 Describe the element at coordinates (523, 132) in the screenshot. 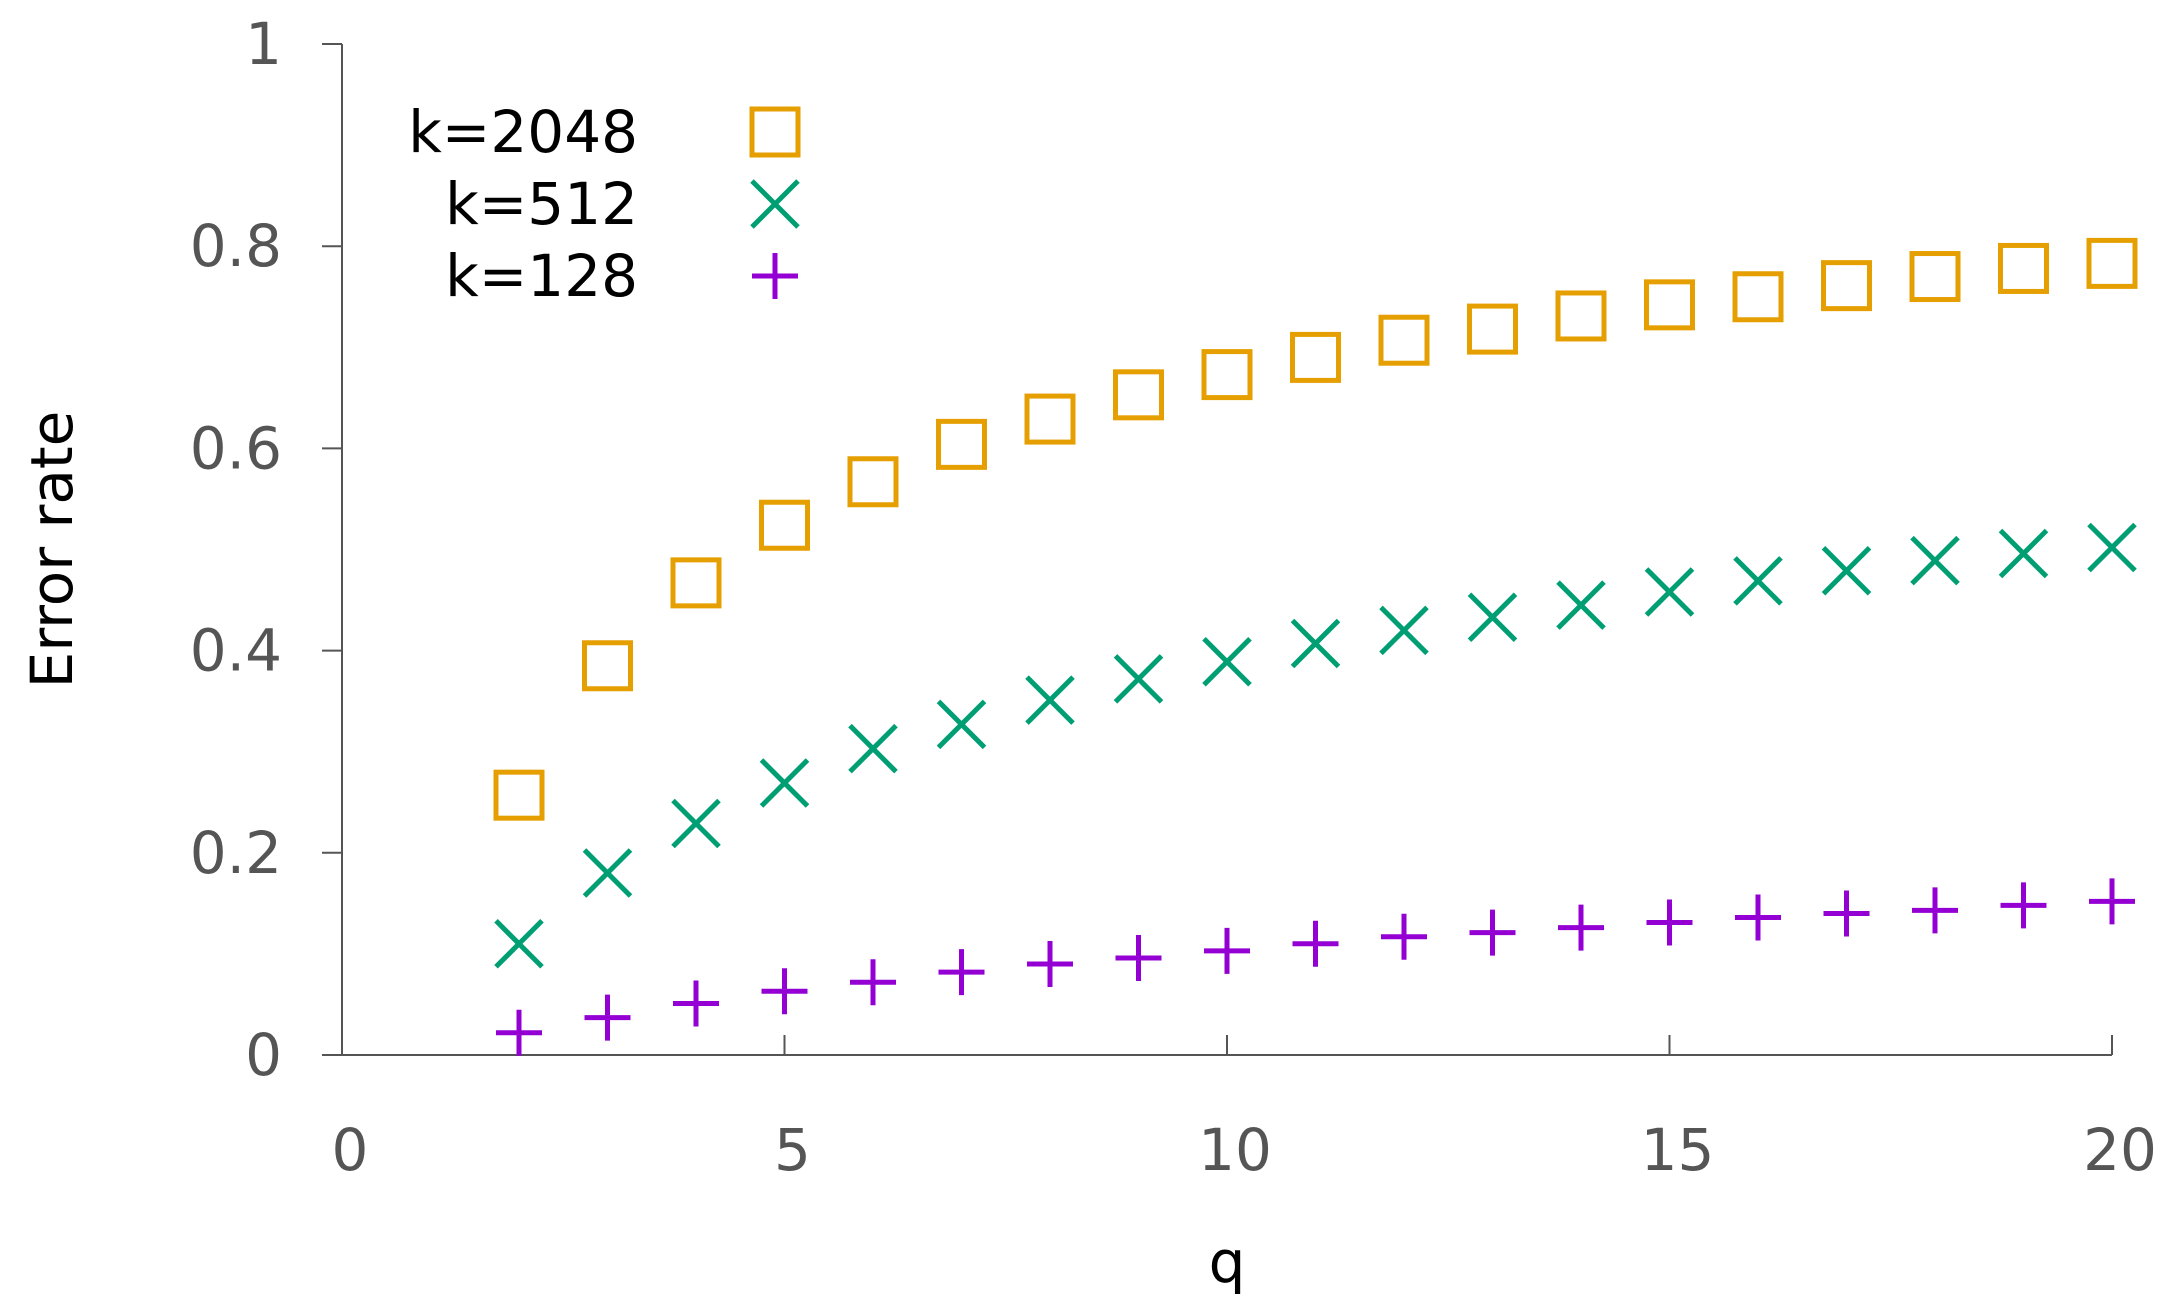

I see `legend-label: k=2048` at that location.